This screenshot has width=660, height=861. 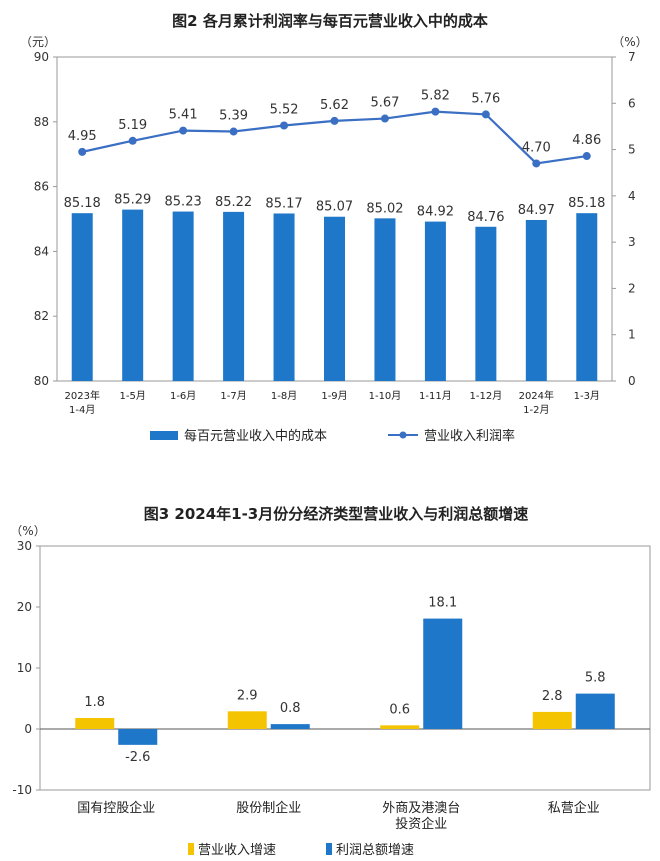 What do you see at coordinates (334, 207) in the screenshot?
I see `cost-bar-label: 85.07` at bounding box center [334, 207].